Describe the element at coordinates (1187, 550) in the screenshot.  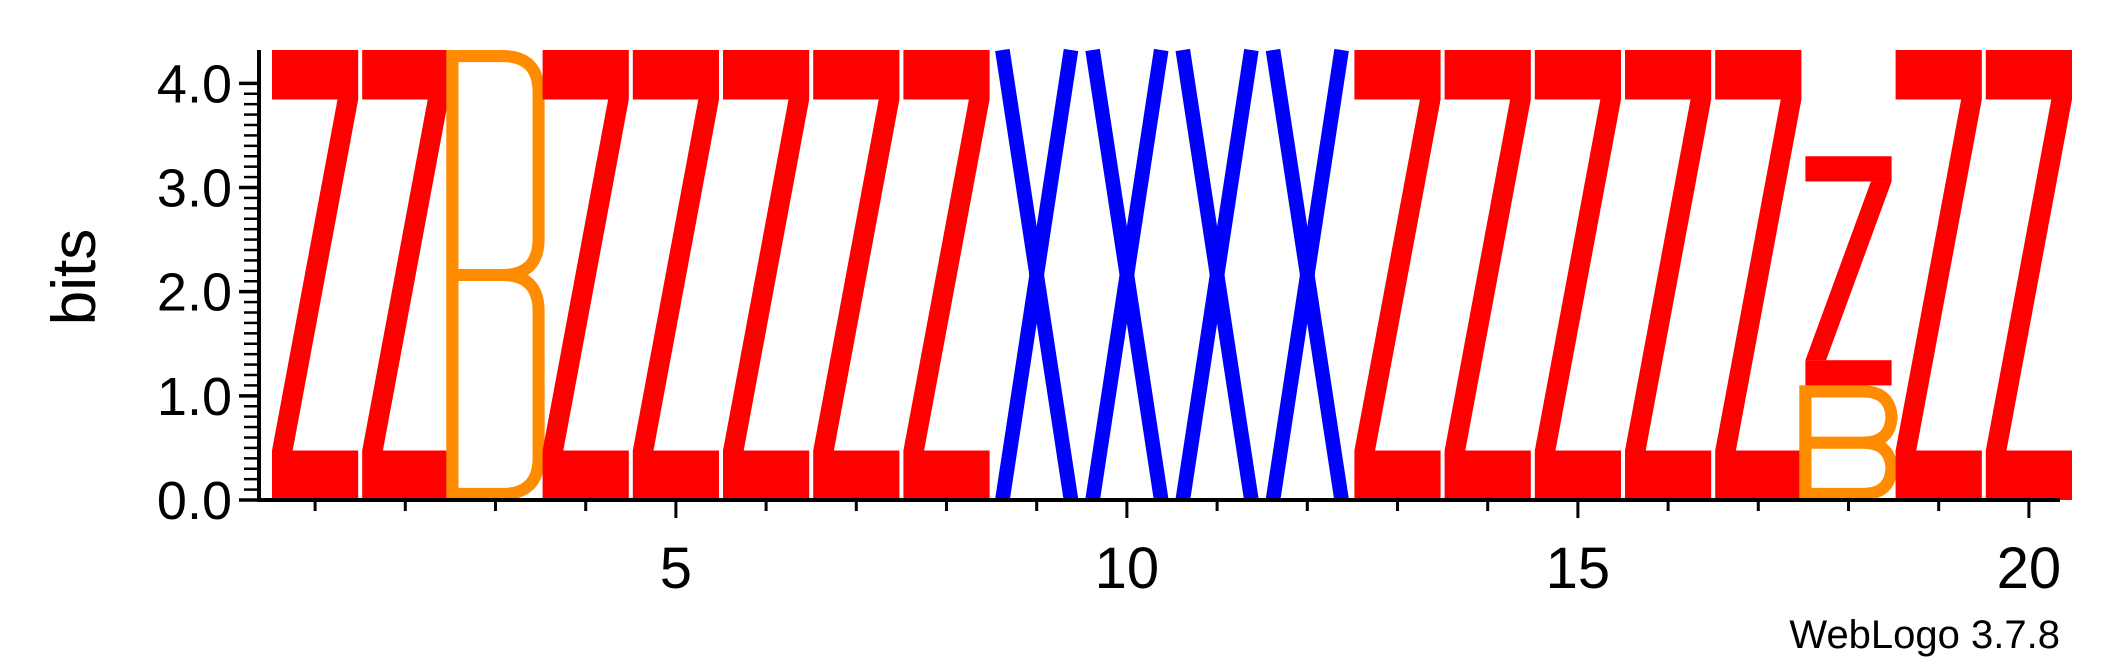
I see `x-axis-ticks: 5 10 15 20` at that location.